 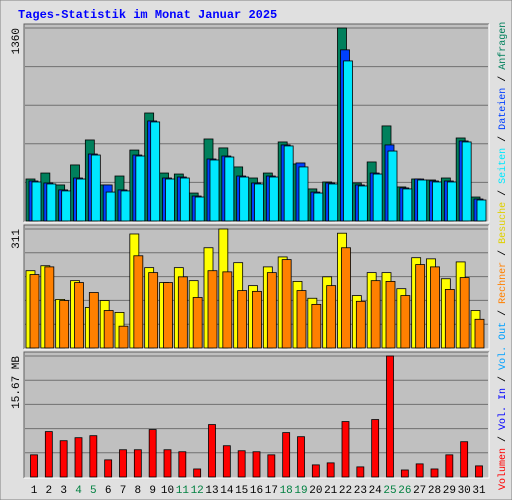 What do you see at coordinates (503, 166) in the screenshot?
I see `legend-entry: Seiten` at bounding box center [503, 166].